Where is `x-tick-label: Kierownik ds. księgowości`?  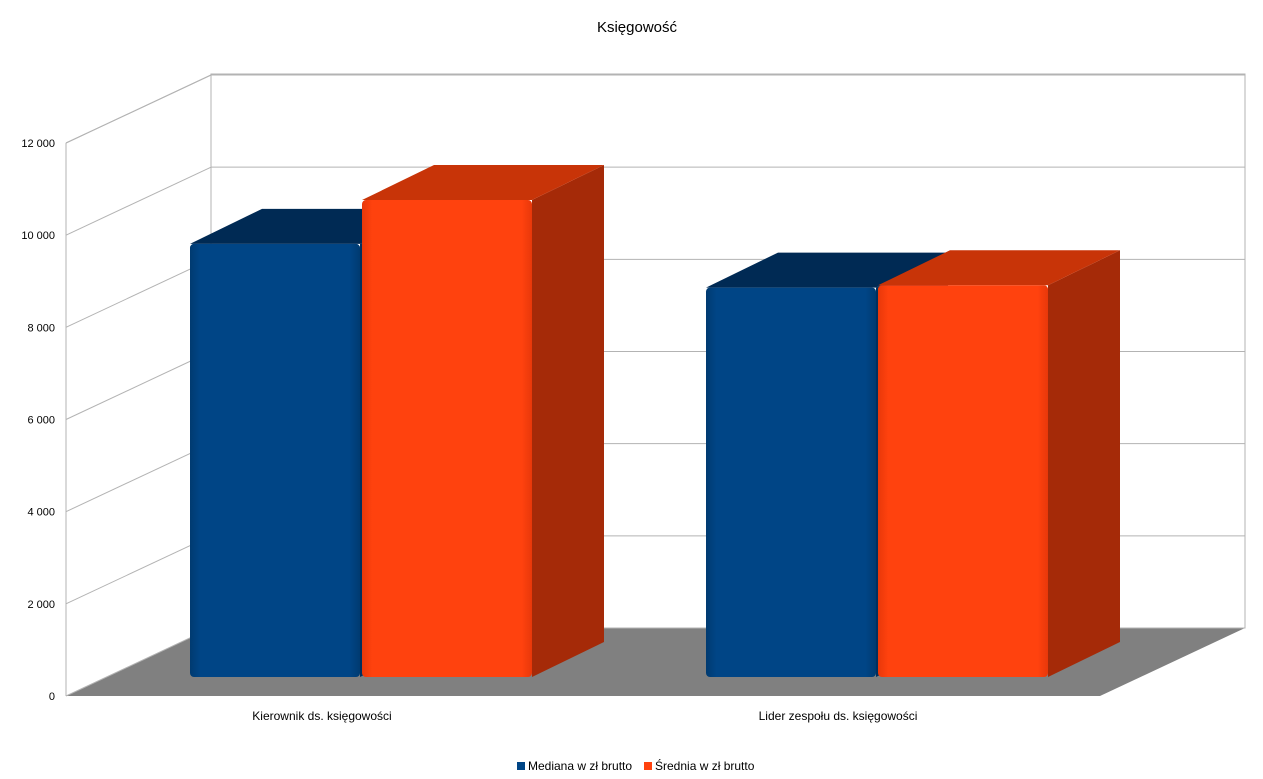
x-tick-label: Kierownik ds. księgowości is located at coordinates (321, 716).